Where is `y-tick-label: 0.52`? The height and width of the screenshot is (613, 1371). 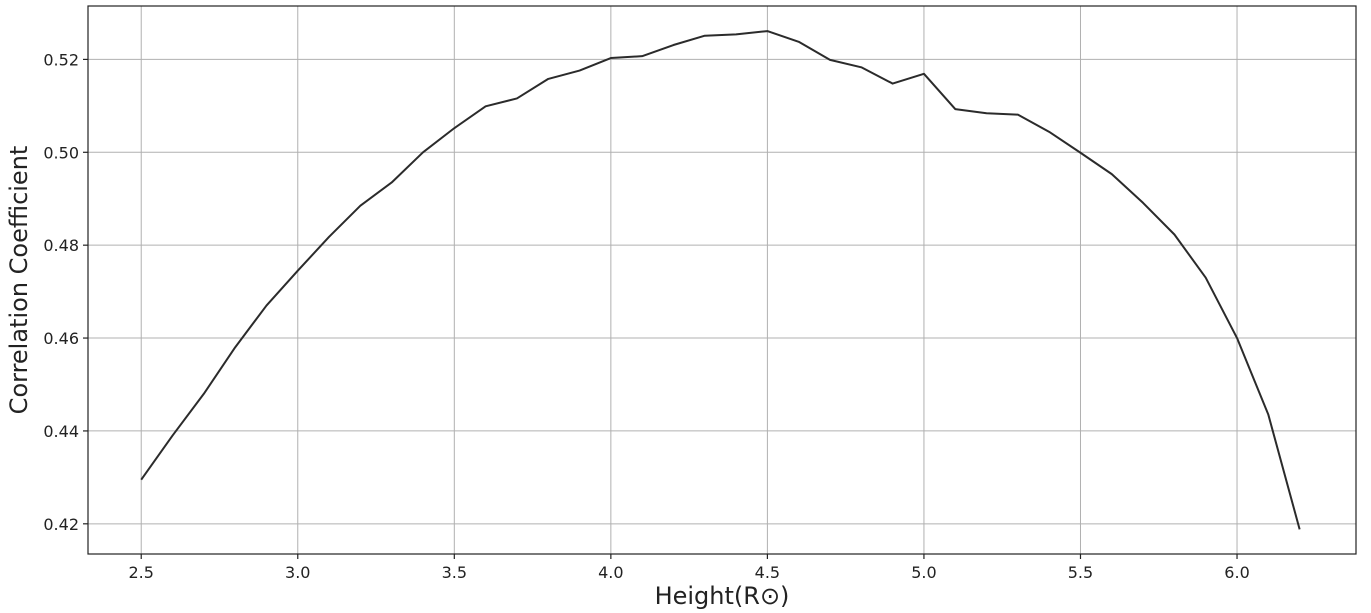
y-tick-label: 0.52 is located at coordinates (61, 59).